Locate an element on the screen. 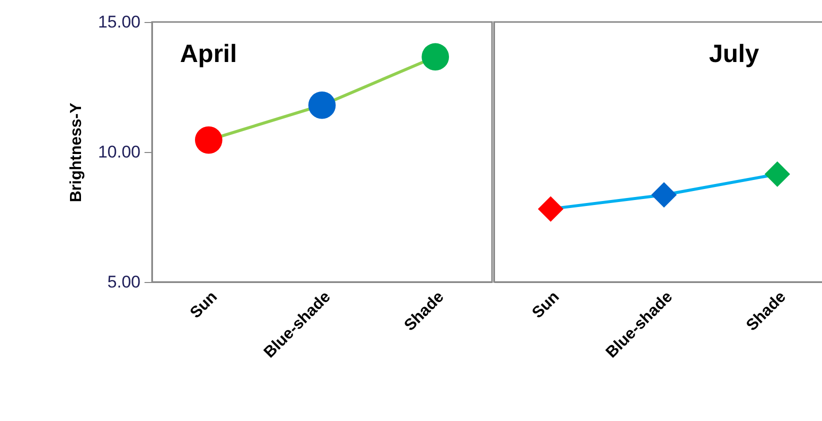 The image size is (822, 421). y-axis-title: Brightness-Y is located at coordinates (76, 152).